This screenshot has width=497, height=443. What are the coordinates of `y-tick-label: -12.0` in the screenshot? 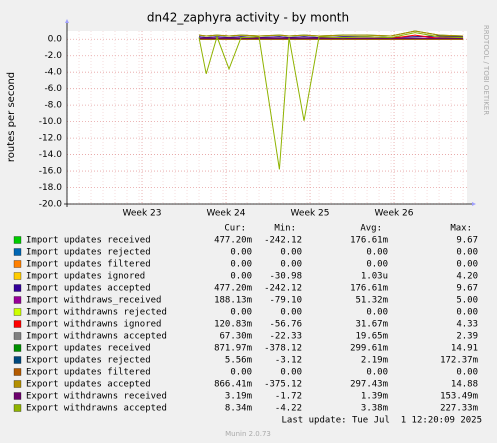 It's located at (51, 139).